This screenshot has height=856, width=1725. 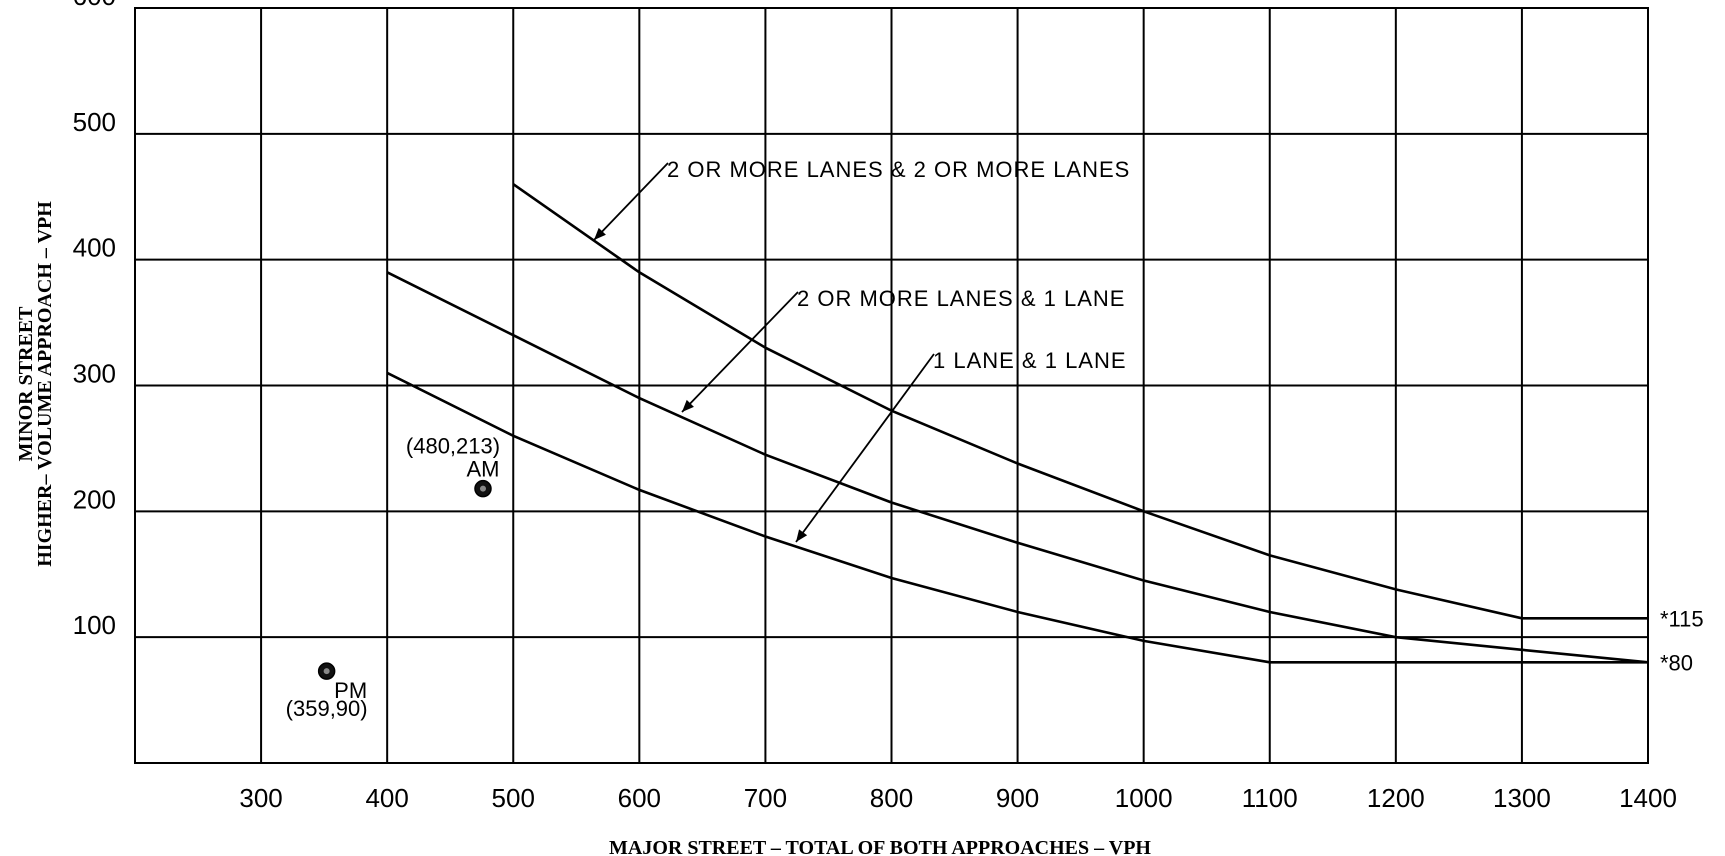 I want to click on y-tick-label: 200, so click(x=94, y=499).